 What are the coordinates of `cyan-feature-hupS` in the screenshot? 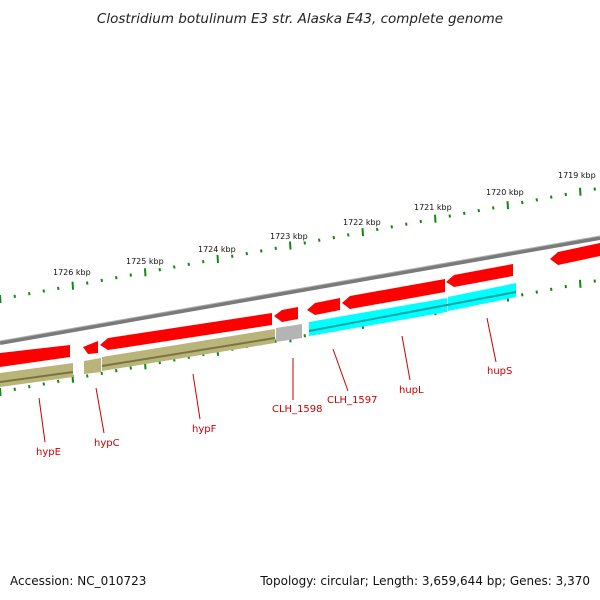 It's located at (482, 297).